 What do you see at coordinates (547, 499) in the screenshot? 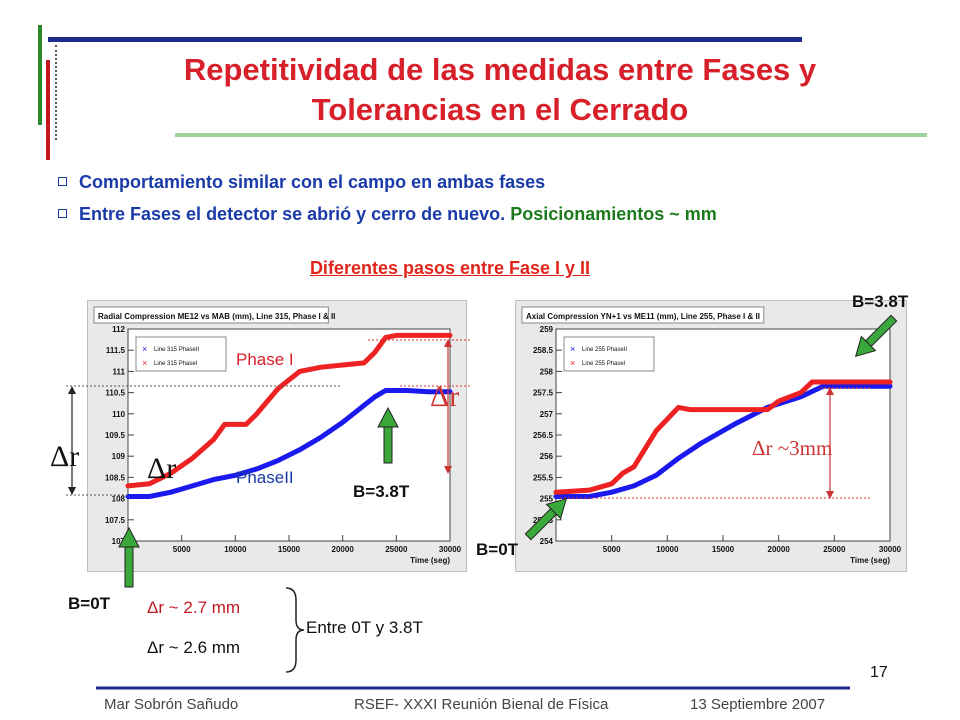
I see `y-tick-label: 255` at bounding box center [547, 499].